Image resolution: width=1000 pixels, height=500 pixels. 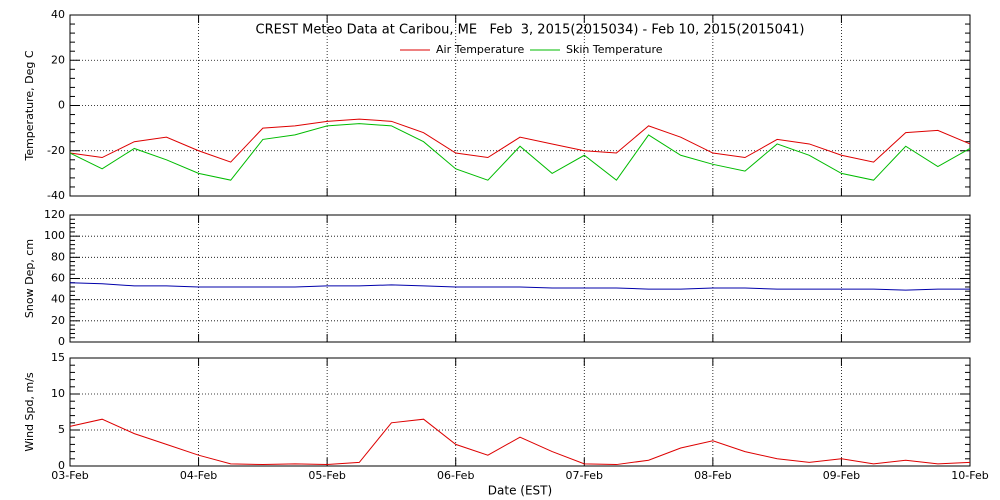 What do you see at coordinates (969, 475) in the screenshot?
I see `x-tick-label: 10-Feb` at bounding box center [969, 475].